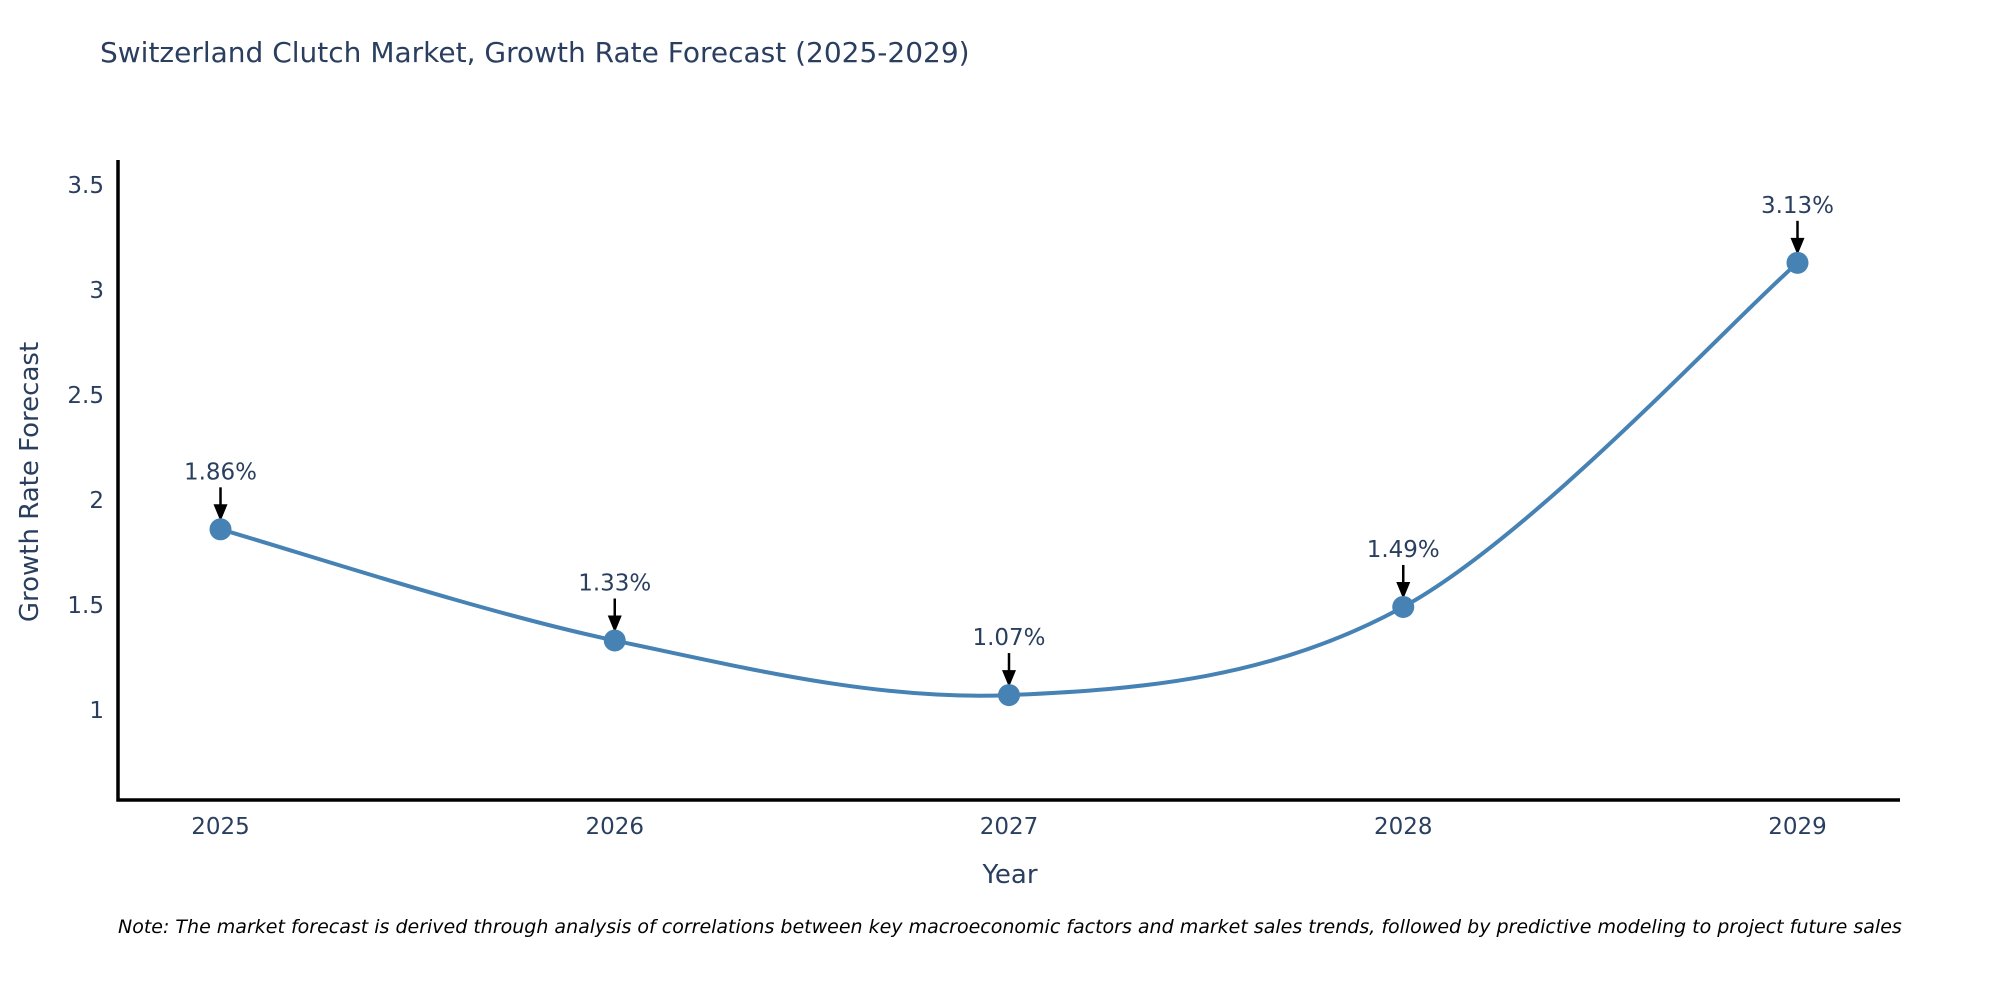  I want to click on point-label-2027: 1.07%, so click(1008, 638).